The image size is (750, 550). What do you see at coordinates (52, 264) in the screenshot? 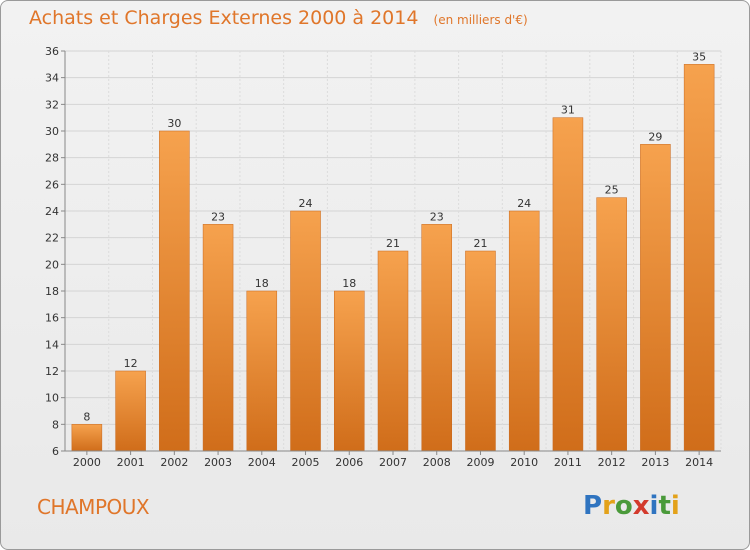
I see `y-tick-label: 20` at bounding box center [52, 264].